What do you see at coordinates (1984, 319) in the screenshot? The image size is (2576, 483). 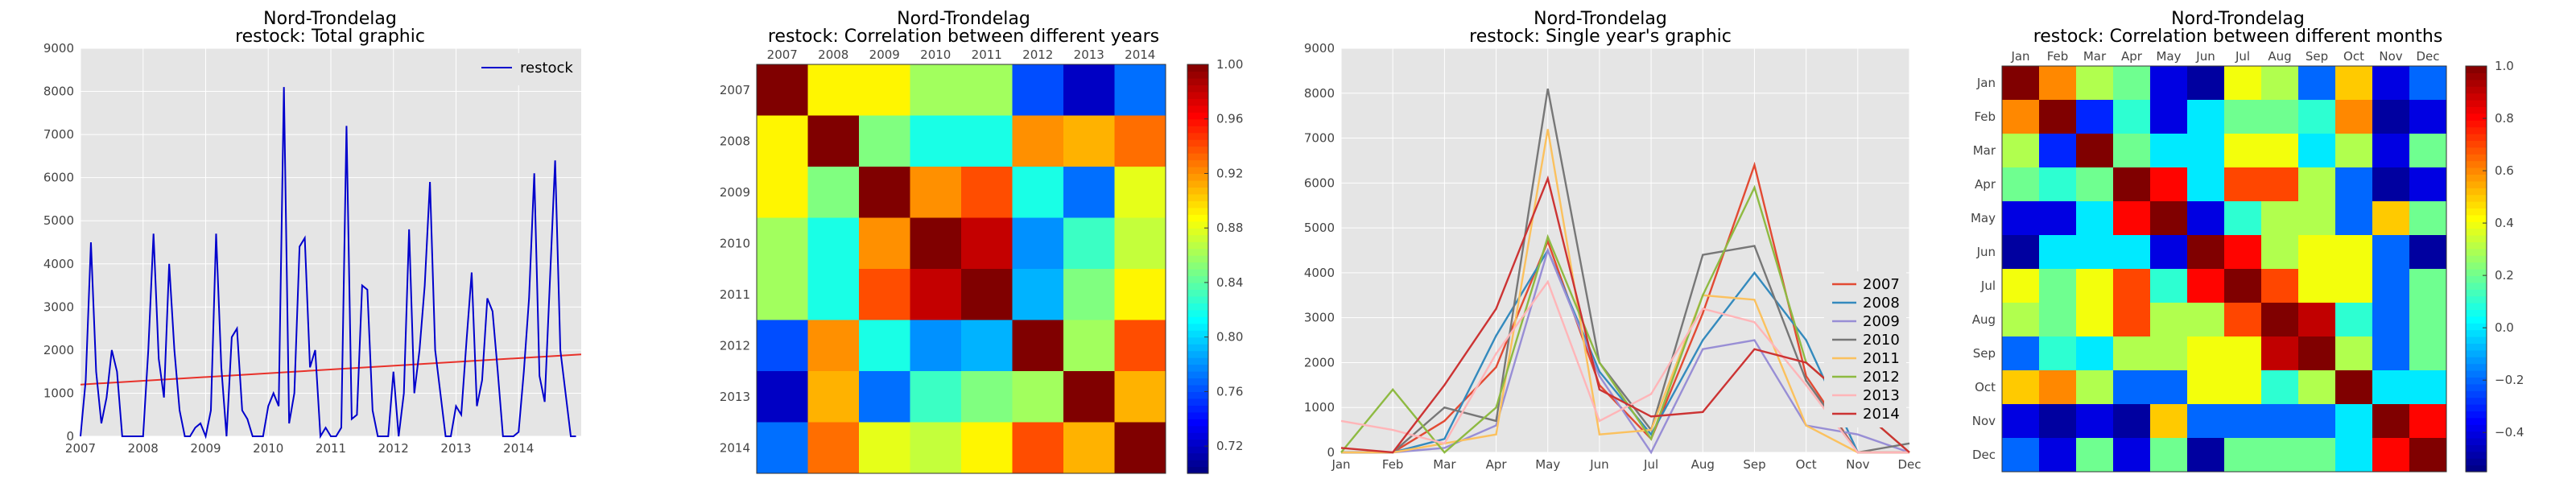 I see `heatmap-y-label: Aug` at bounding box center [1984, 319].